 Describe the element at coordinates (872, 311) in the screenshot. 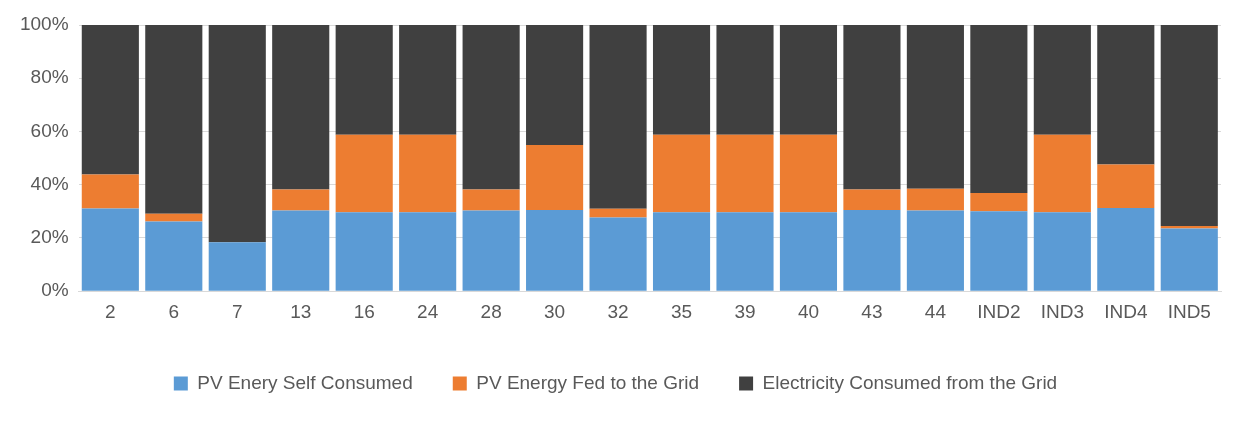

I see `x-tick-label: 43` at that location.